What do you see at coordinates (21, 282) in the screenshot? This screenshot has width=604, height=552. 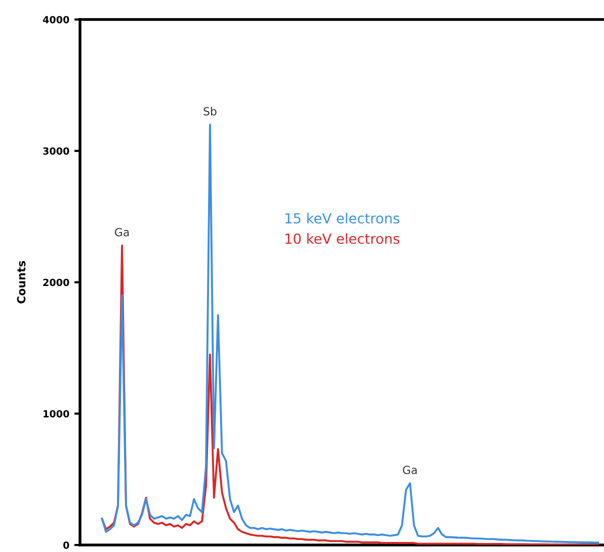 I see `y-axis-title: Counts` at bounding box center [21, 282].